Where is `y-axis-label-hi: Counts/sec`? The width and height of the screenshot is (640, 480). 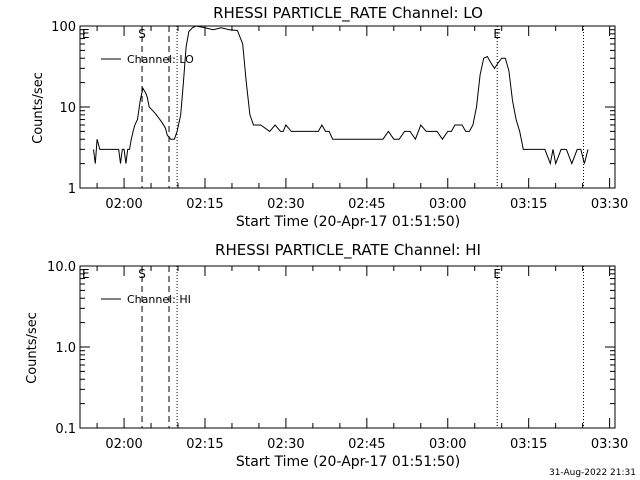 y-axis-label-hi: Counts/sec is located at coordinates (32, 348).